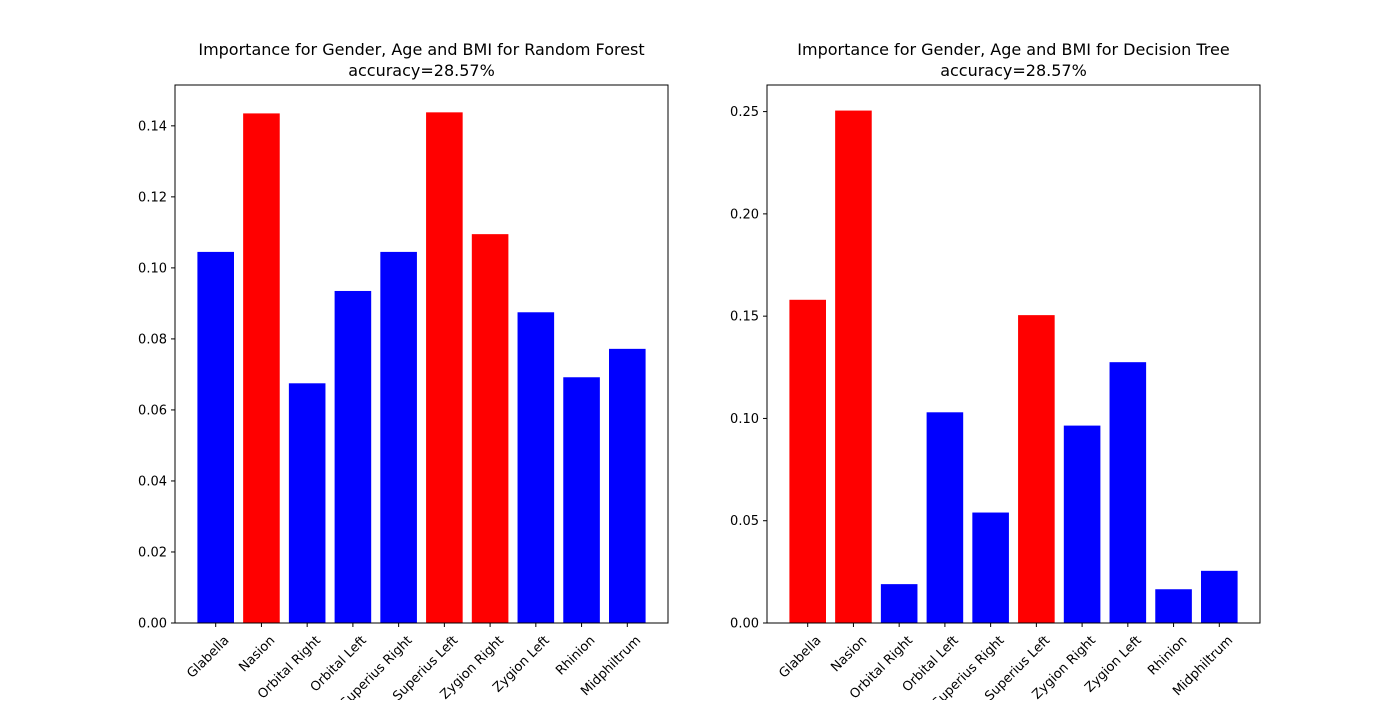 The width and height of the screenshot is (1400, 704). Describe the element at coordinates (152, 126) in the screenshot. I see `y-tick-label: 0.14` at that location.